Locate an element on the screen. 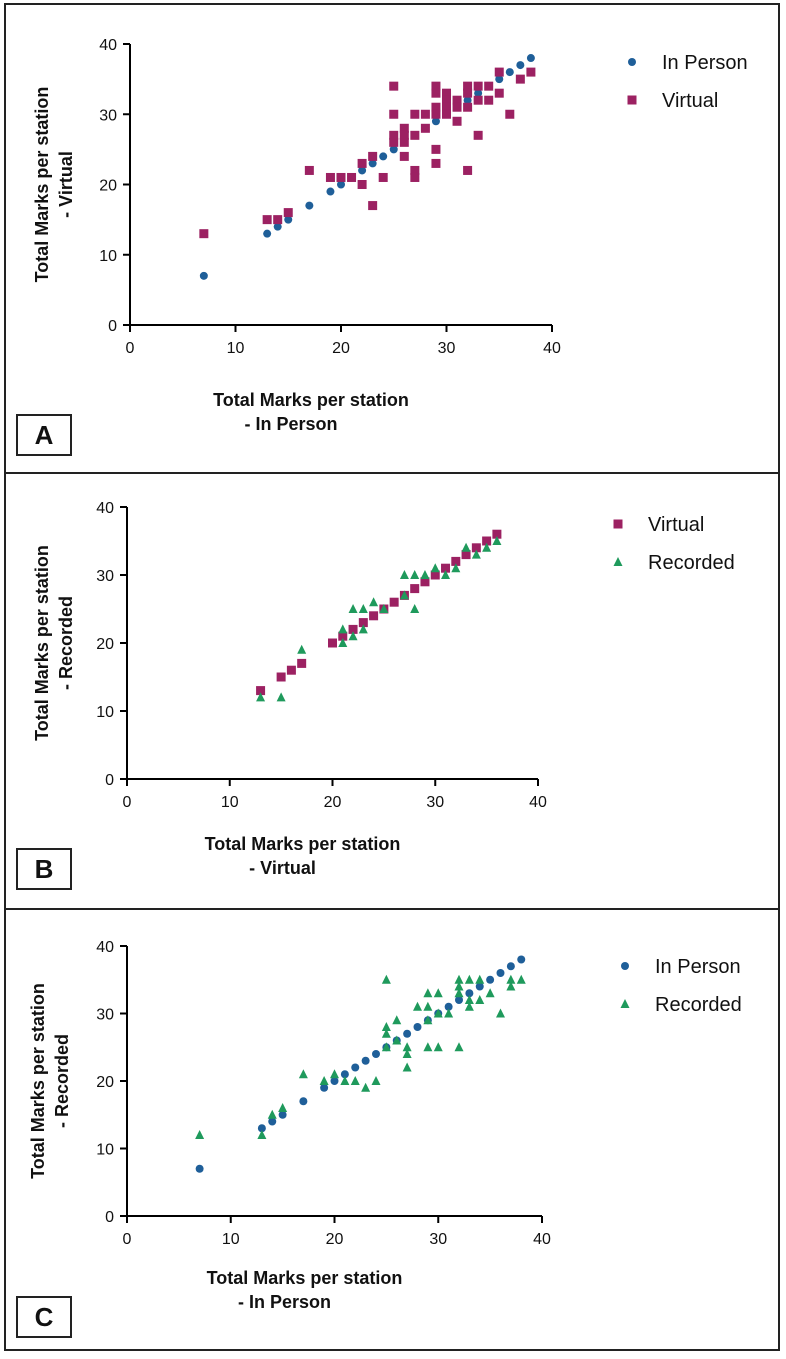 This screenshot has width=786, height=1359. legend-label-a-0: In Person is located at coordinates (705, 63).